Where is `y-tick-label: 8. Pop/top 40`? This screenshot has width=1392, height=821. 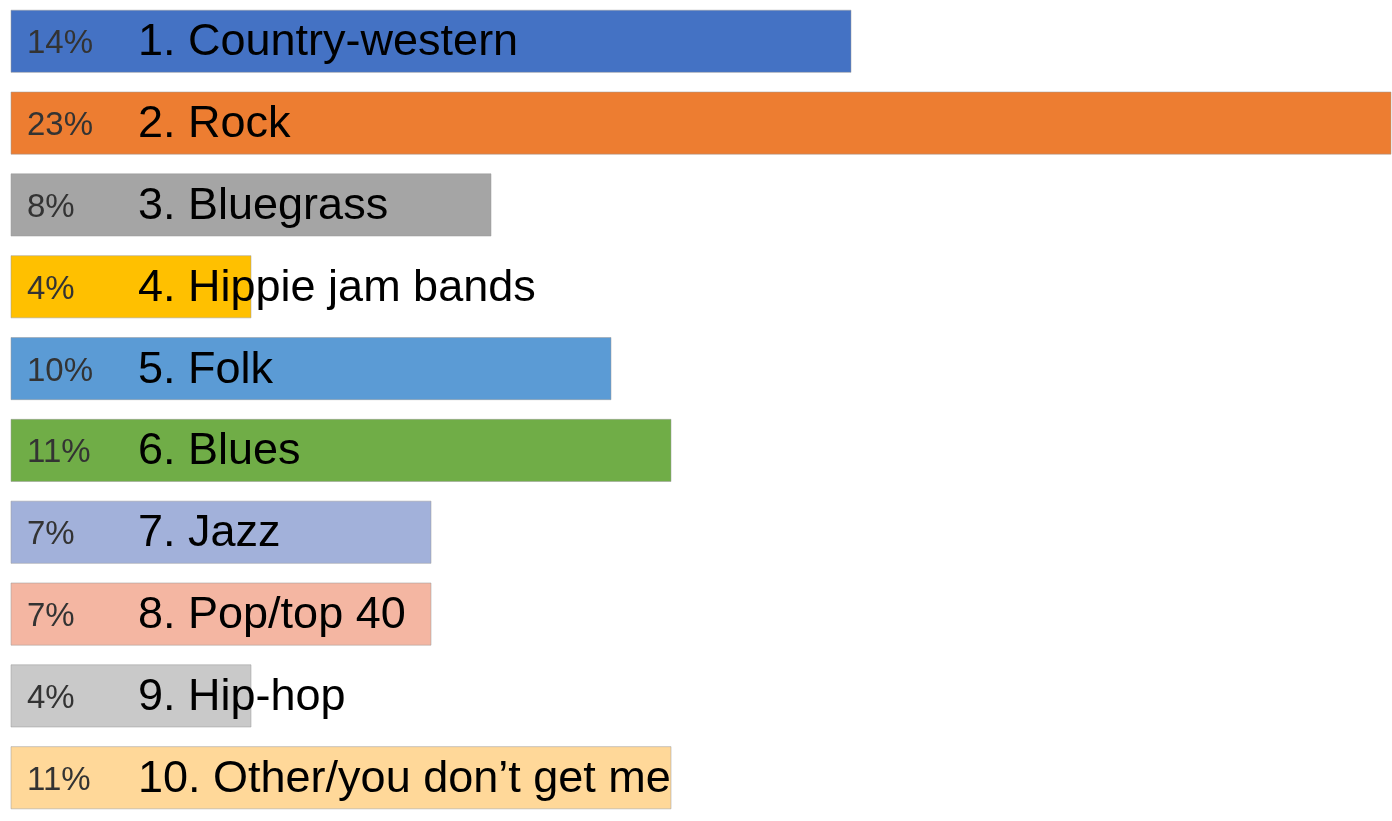
y-tick-label: 8. Pop/top 40 is located at coordinates (272, 613).